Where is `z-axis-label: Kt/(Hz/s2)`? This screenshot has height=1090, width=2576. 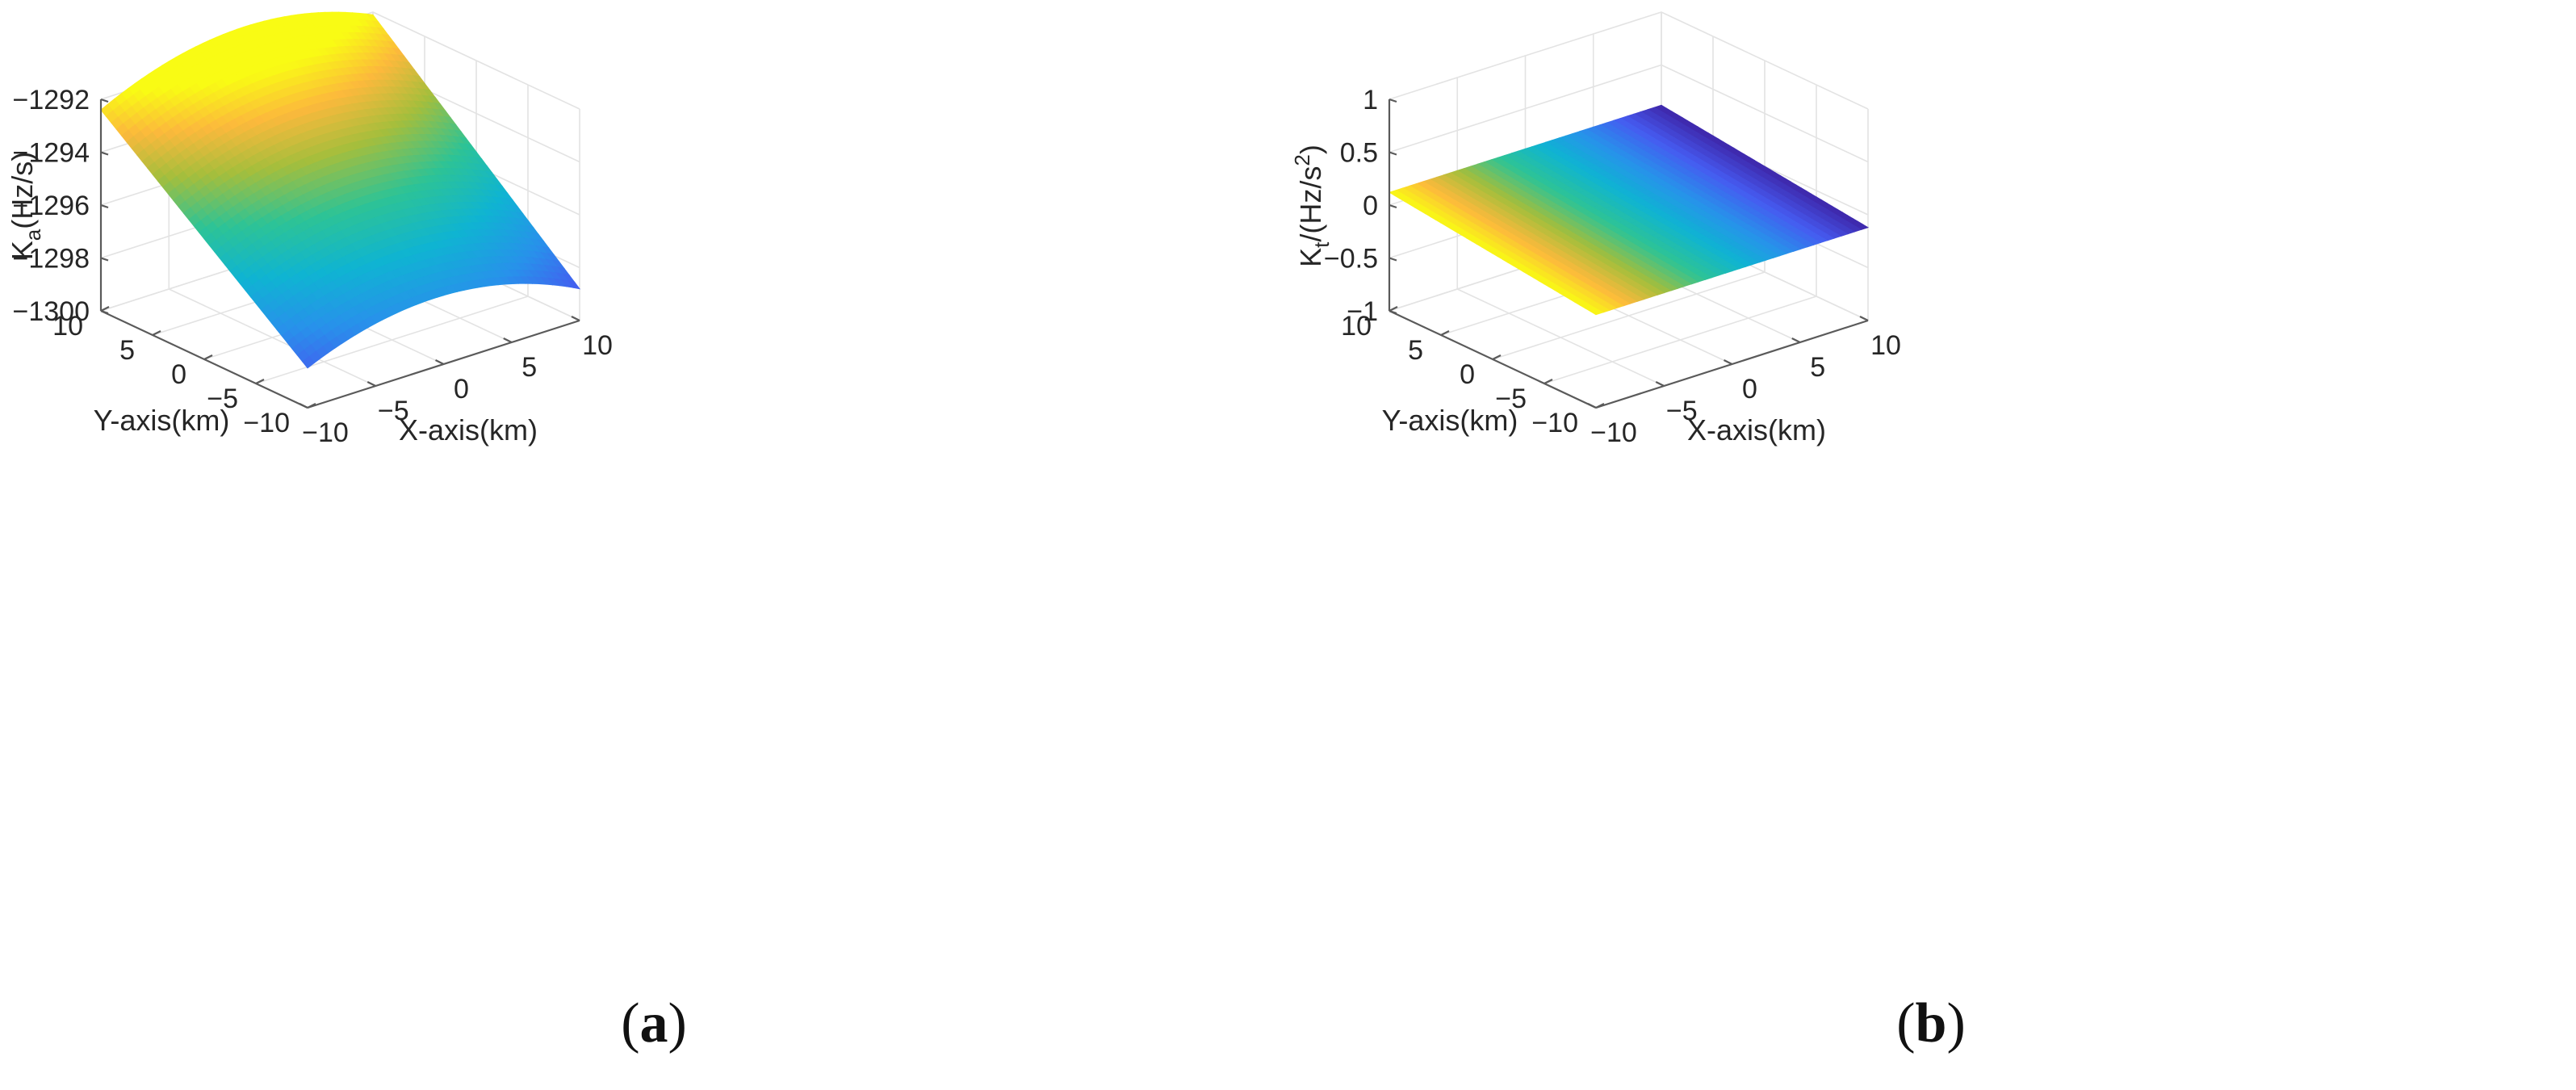 z-axis-label: Kt/(Hz/s2) is located at coordinates (1312, 206).